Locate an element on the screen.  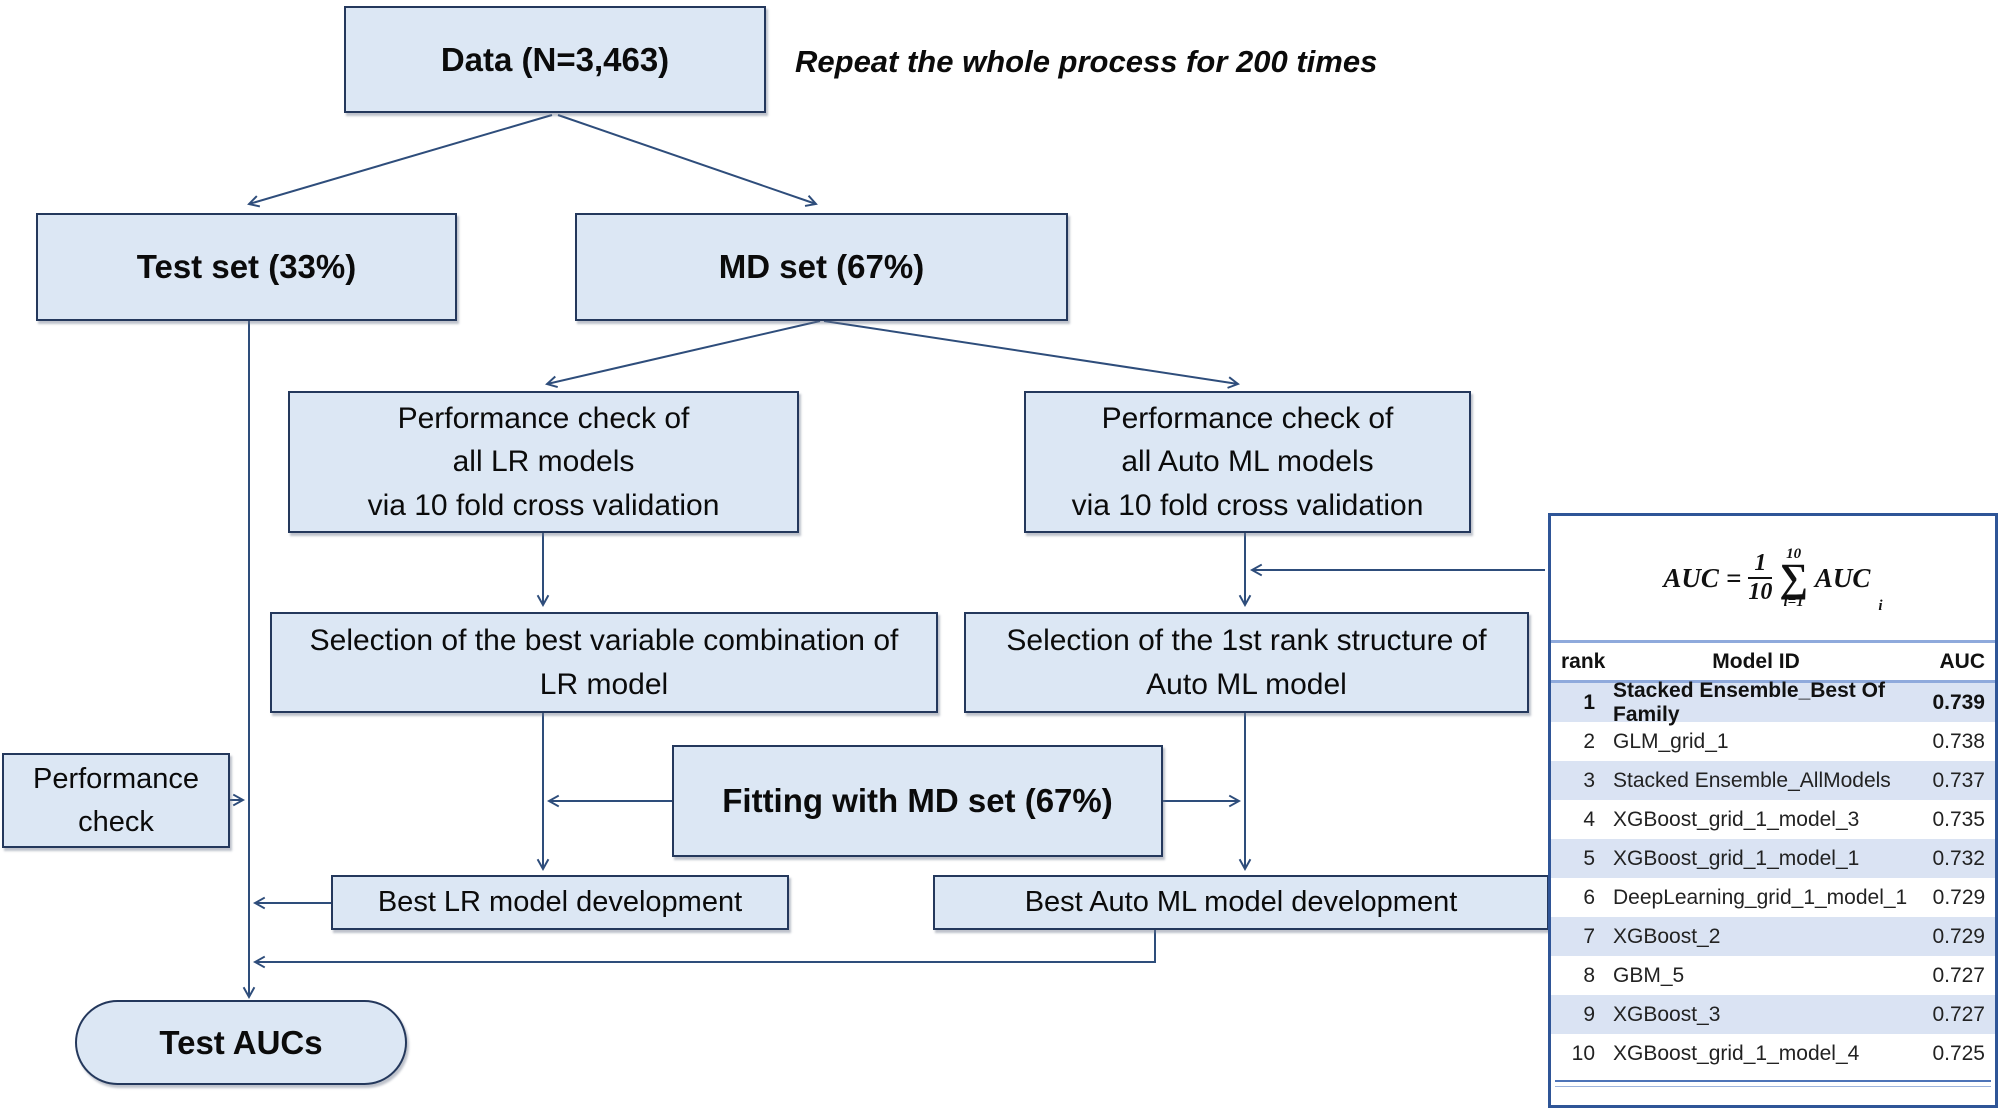
formula-sigma: 10 ∑ i=1 is located at coordinates (1793, 577).